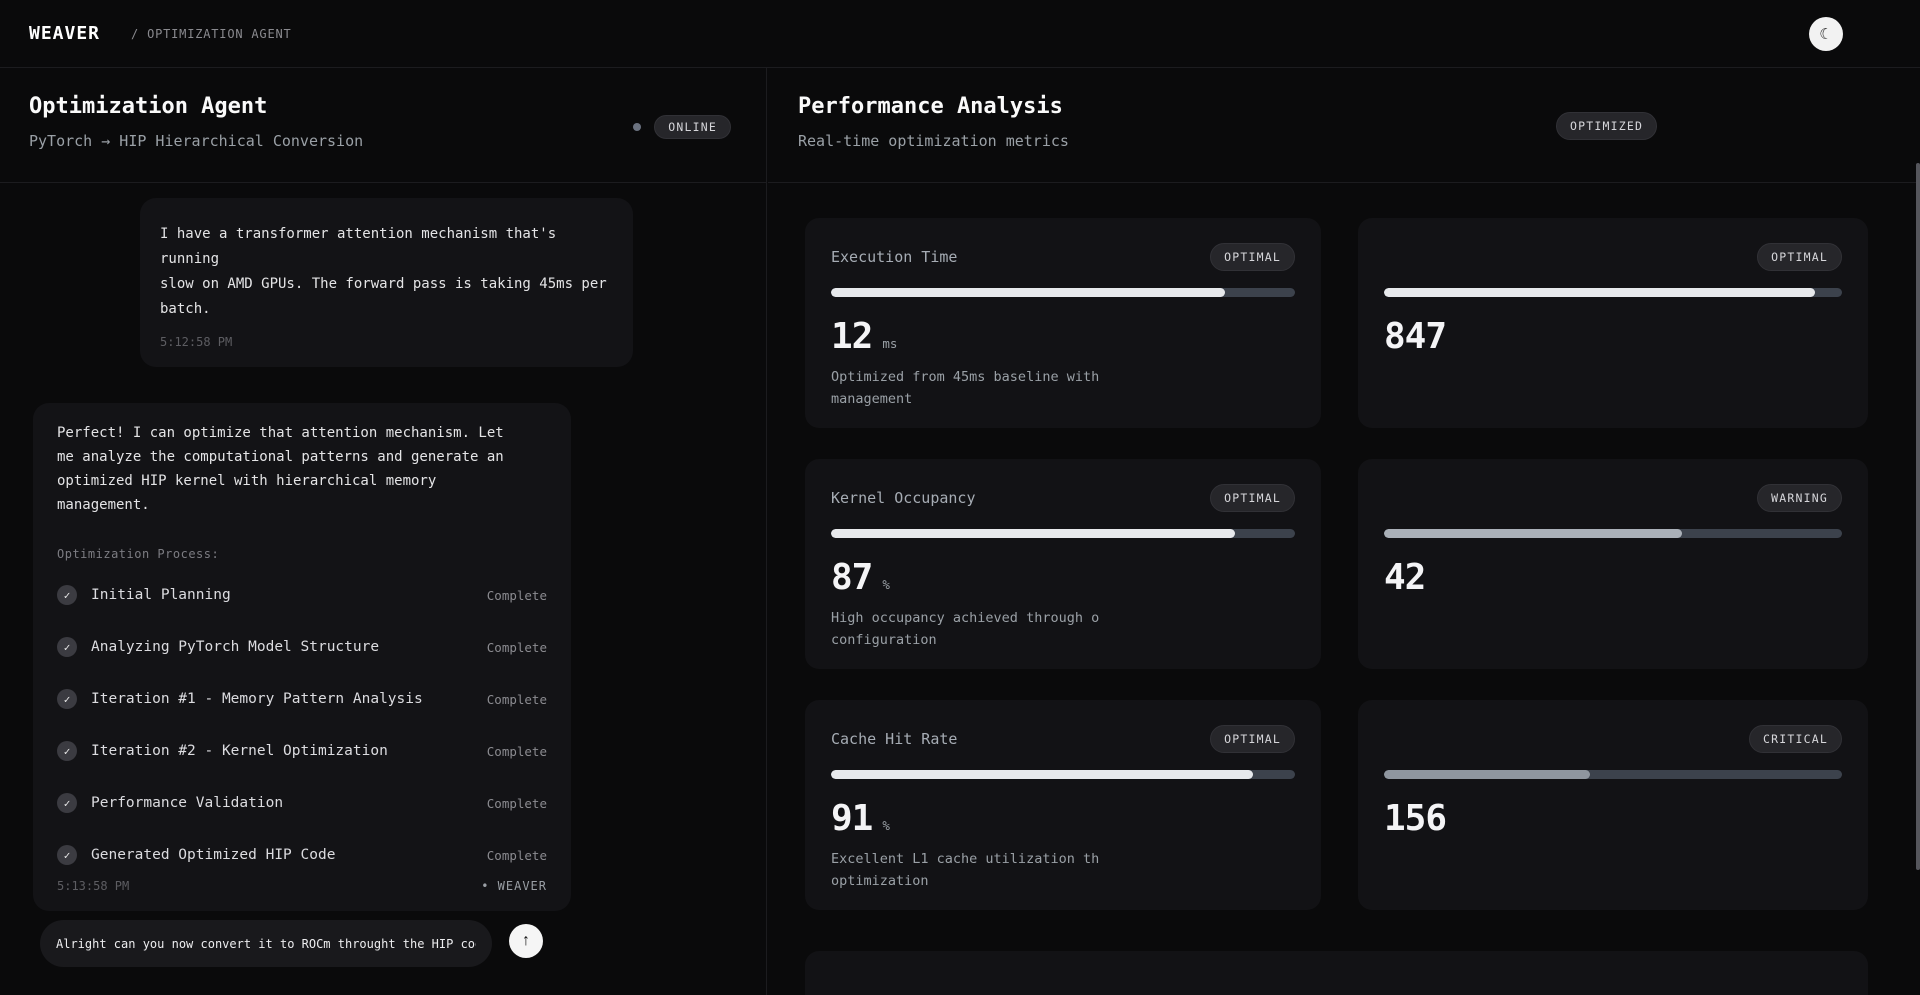 This screenshot has height=995, width=1920. What do you see at coordinates (903, 498) in the screenshot?
I see `metric-title: Kernel Occupancy` at bounding box center [903, 498].